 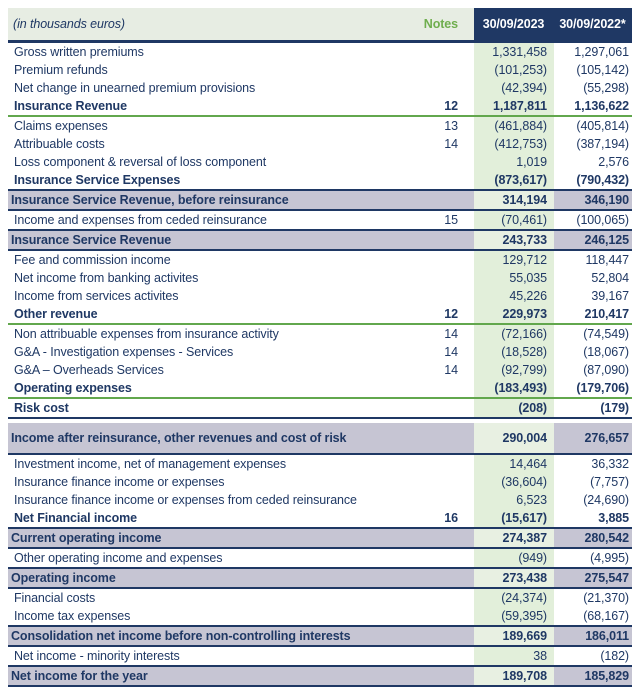 What do you see at coordinates (514, 636) in the screenshot?
I see `row-value-2023: 189,669` at bounding box center [514, 636].